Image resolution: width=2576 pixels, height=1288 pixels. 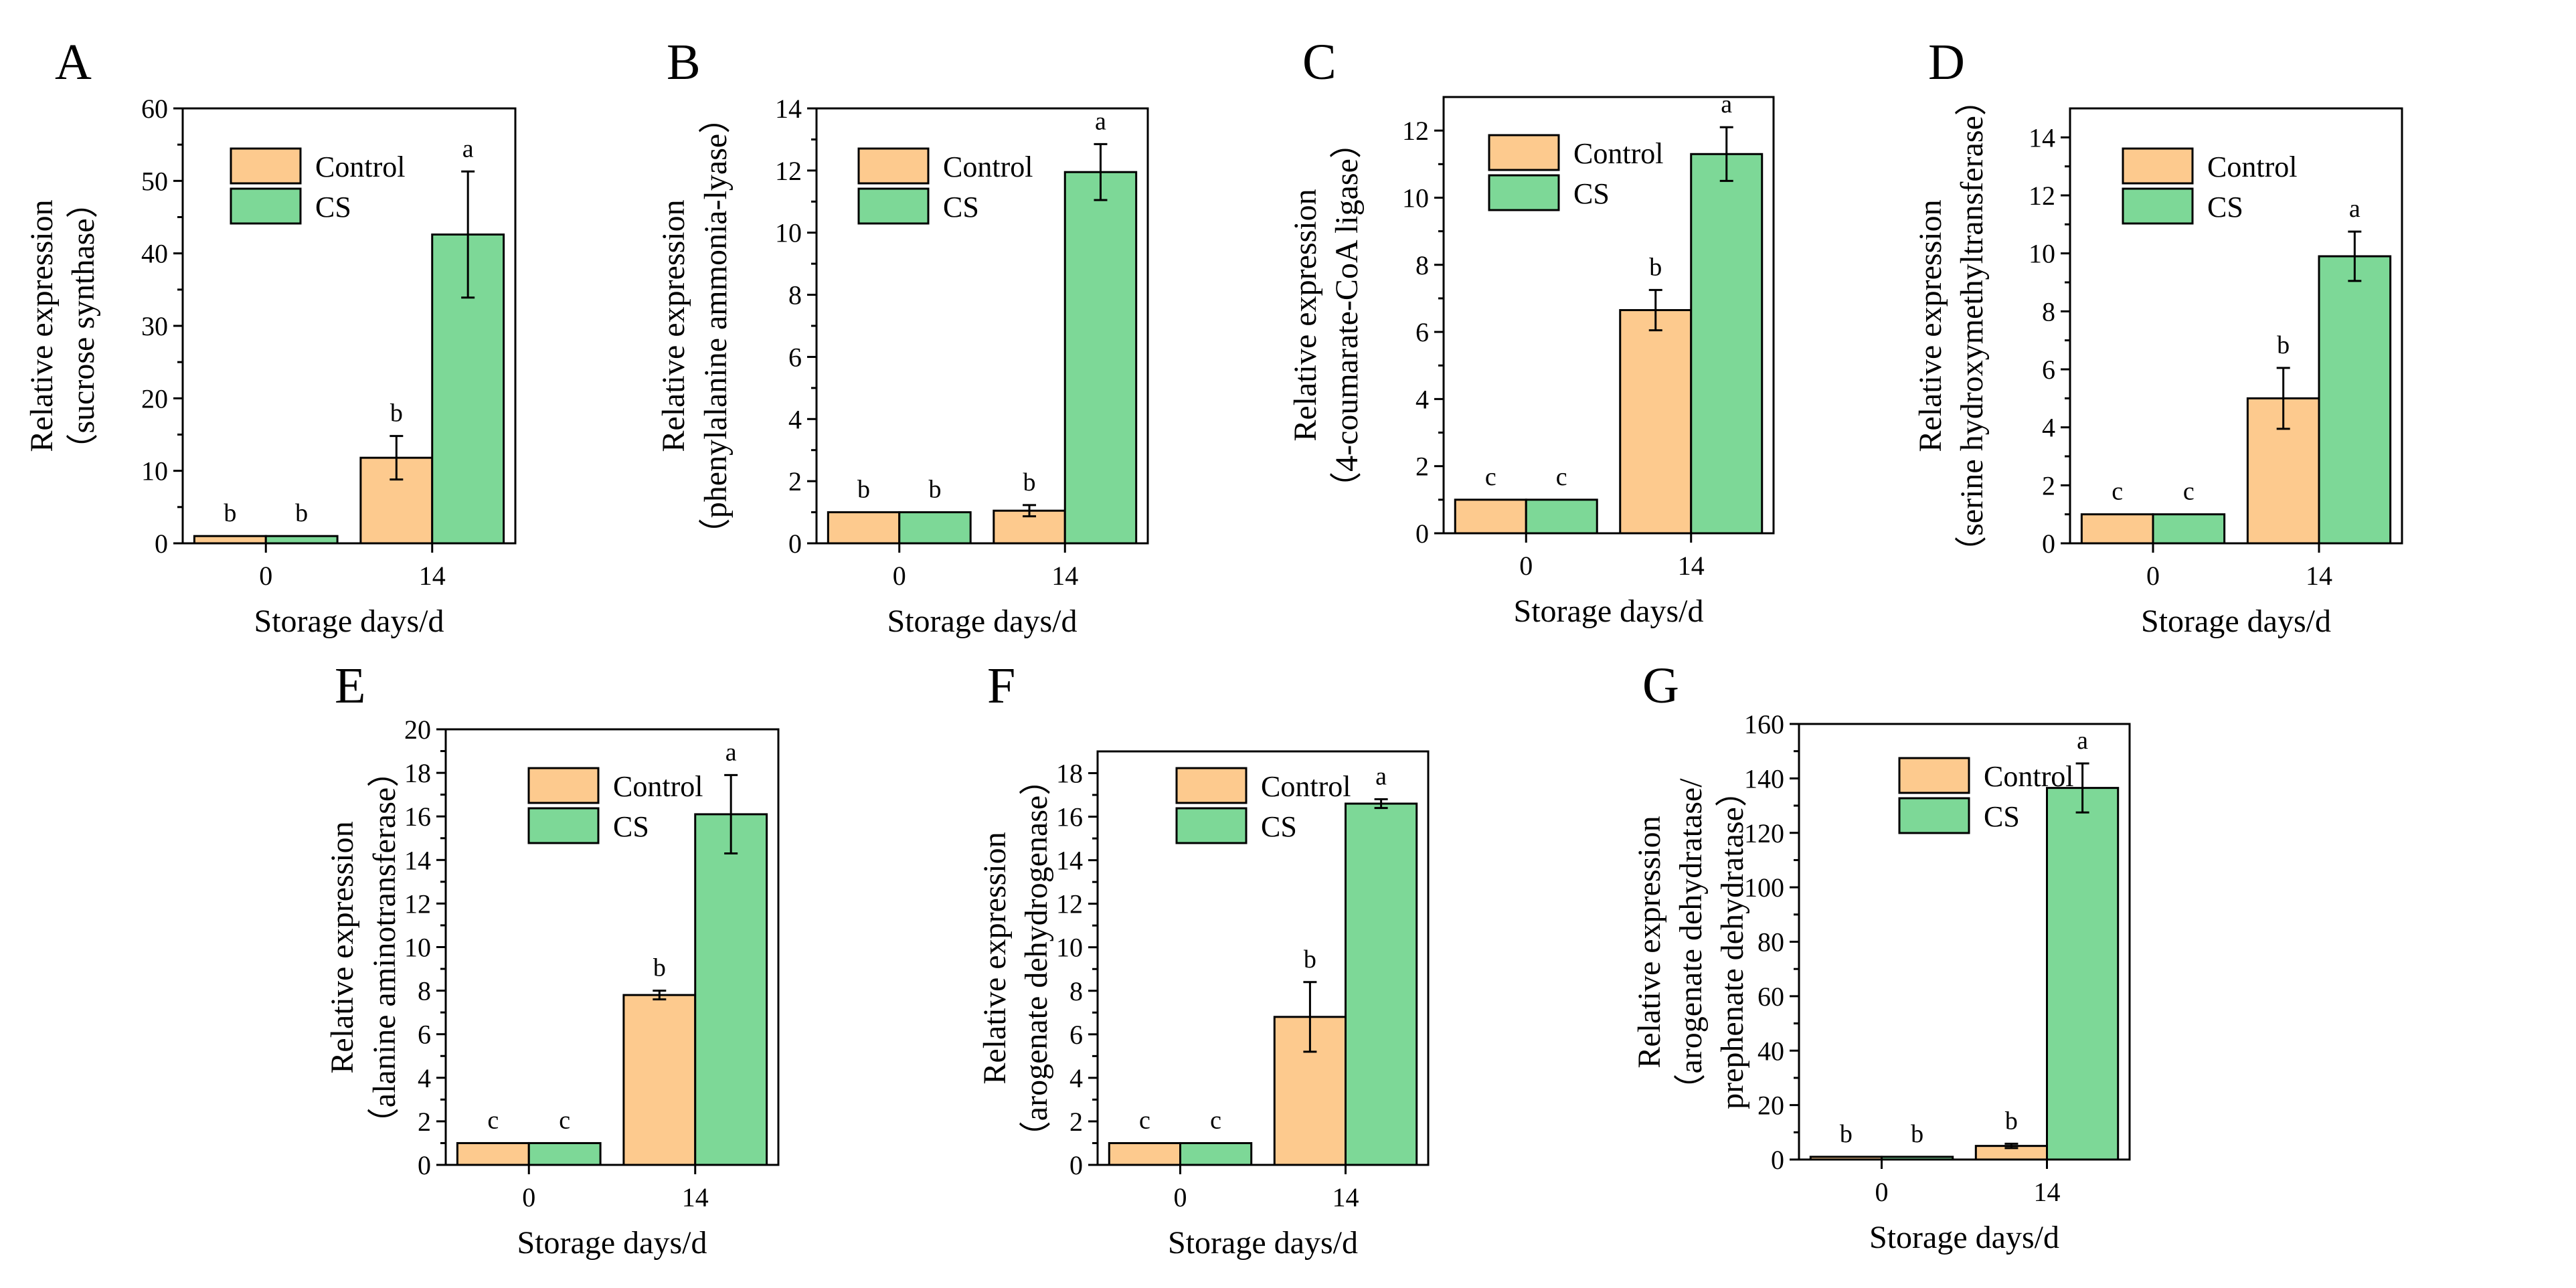 I want to click on y-tick-label: 100, so click(x=1764, y=888).